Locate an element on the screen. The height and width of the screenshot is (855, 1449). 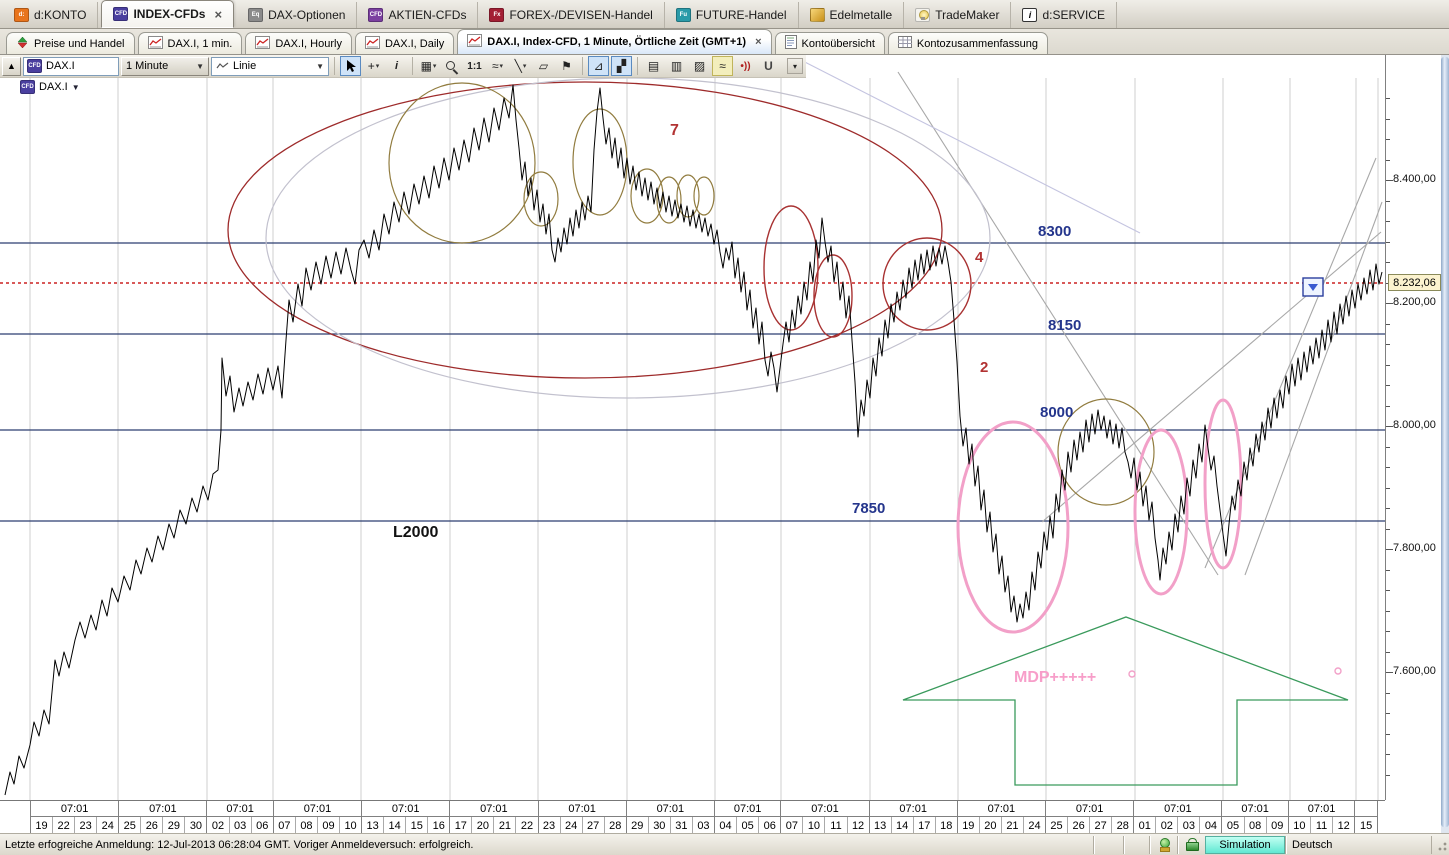
crosshair-tool-icon: + ▾ is located at coordinates (373, 66).